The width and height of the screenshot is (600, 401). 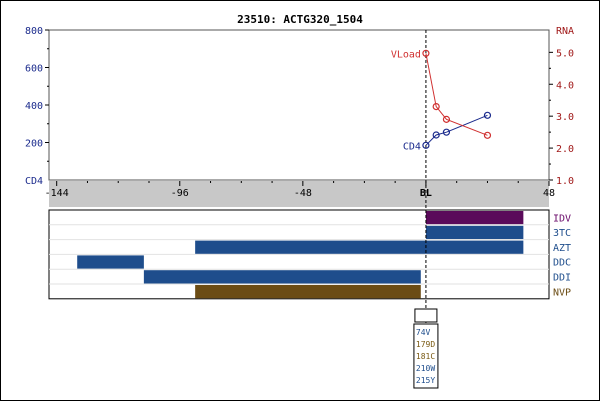 I want to click on drug-bar-idv, so click(x=474, y=218).